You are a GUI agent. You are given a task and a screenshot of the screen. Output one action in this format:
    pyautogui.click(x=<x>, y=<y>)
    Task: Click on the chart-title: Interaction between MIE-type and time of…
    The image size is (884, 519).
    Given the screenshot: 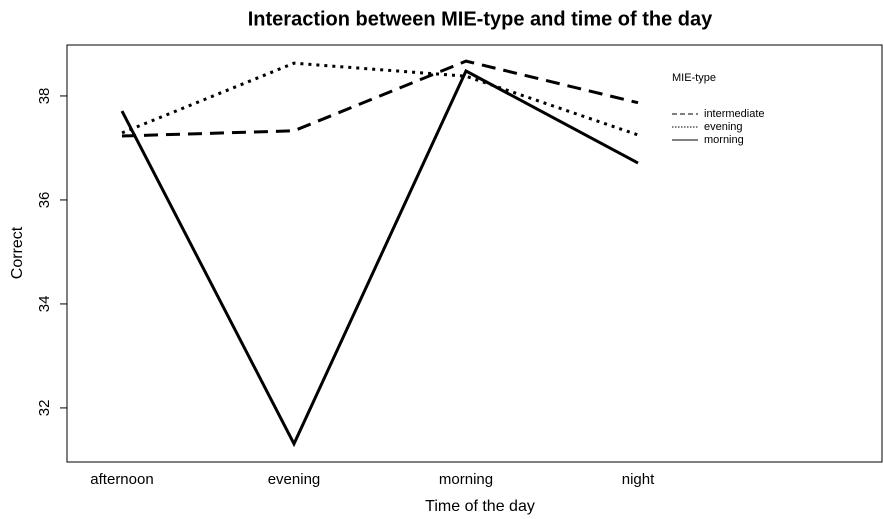 What is the action you would take?
    pyautogui.click(x=480, y=19)
    